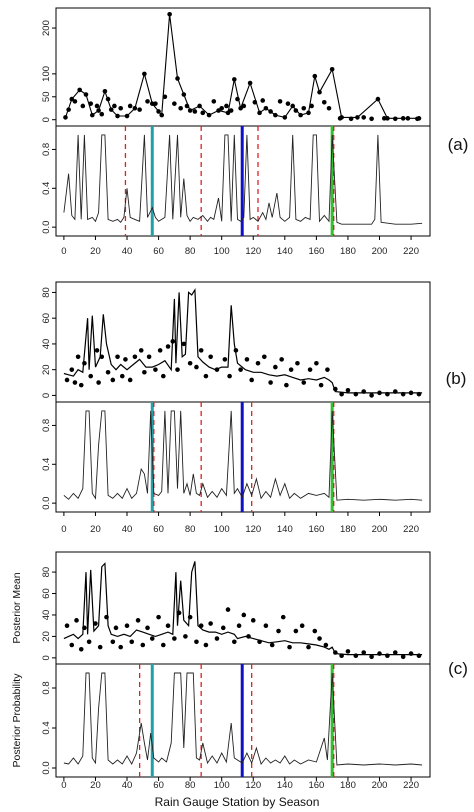  I want to click on top-plot-frame, so click(243, 608).